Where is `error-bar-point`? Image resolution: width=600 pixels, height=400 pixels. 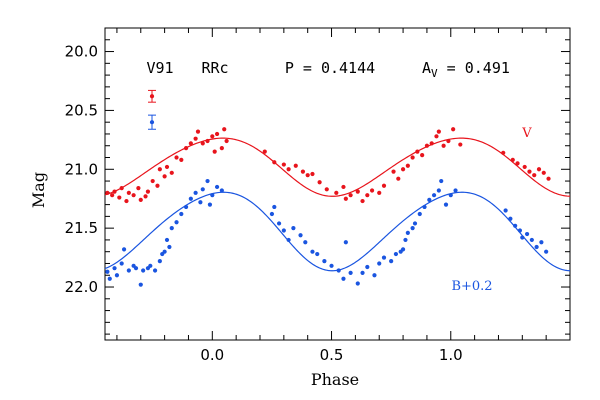
error-bar-point is located at coordinates (152, 96).